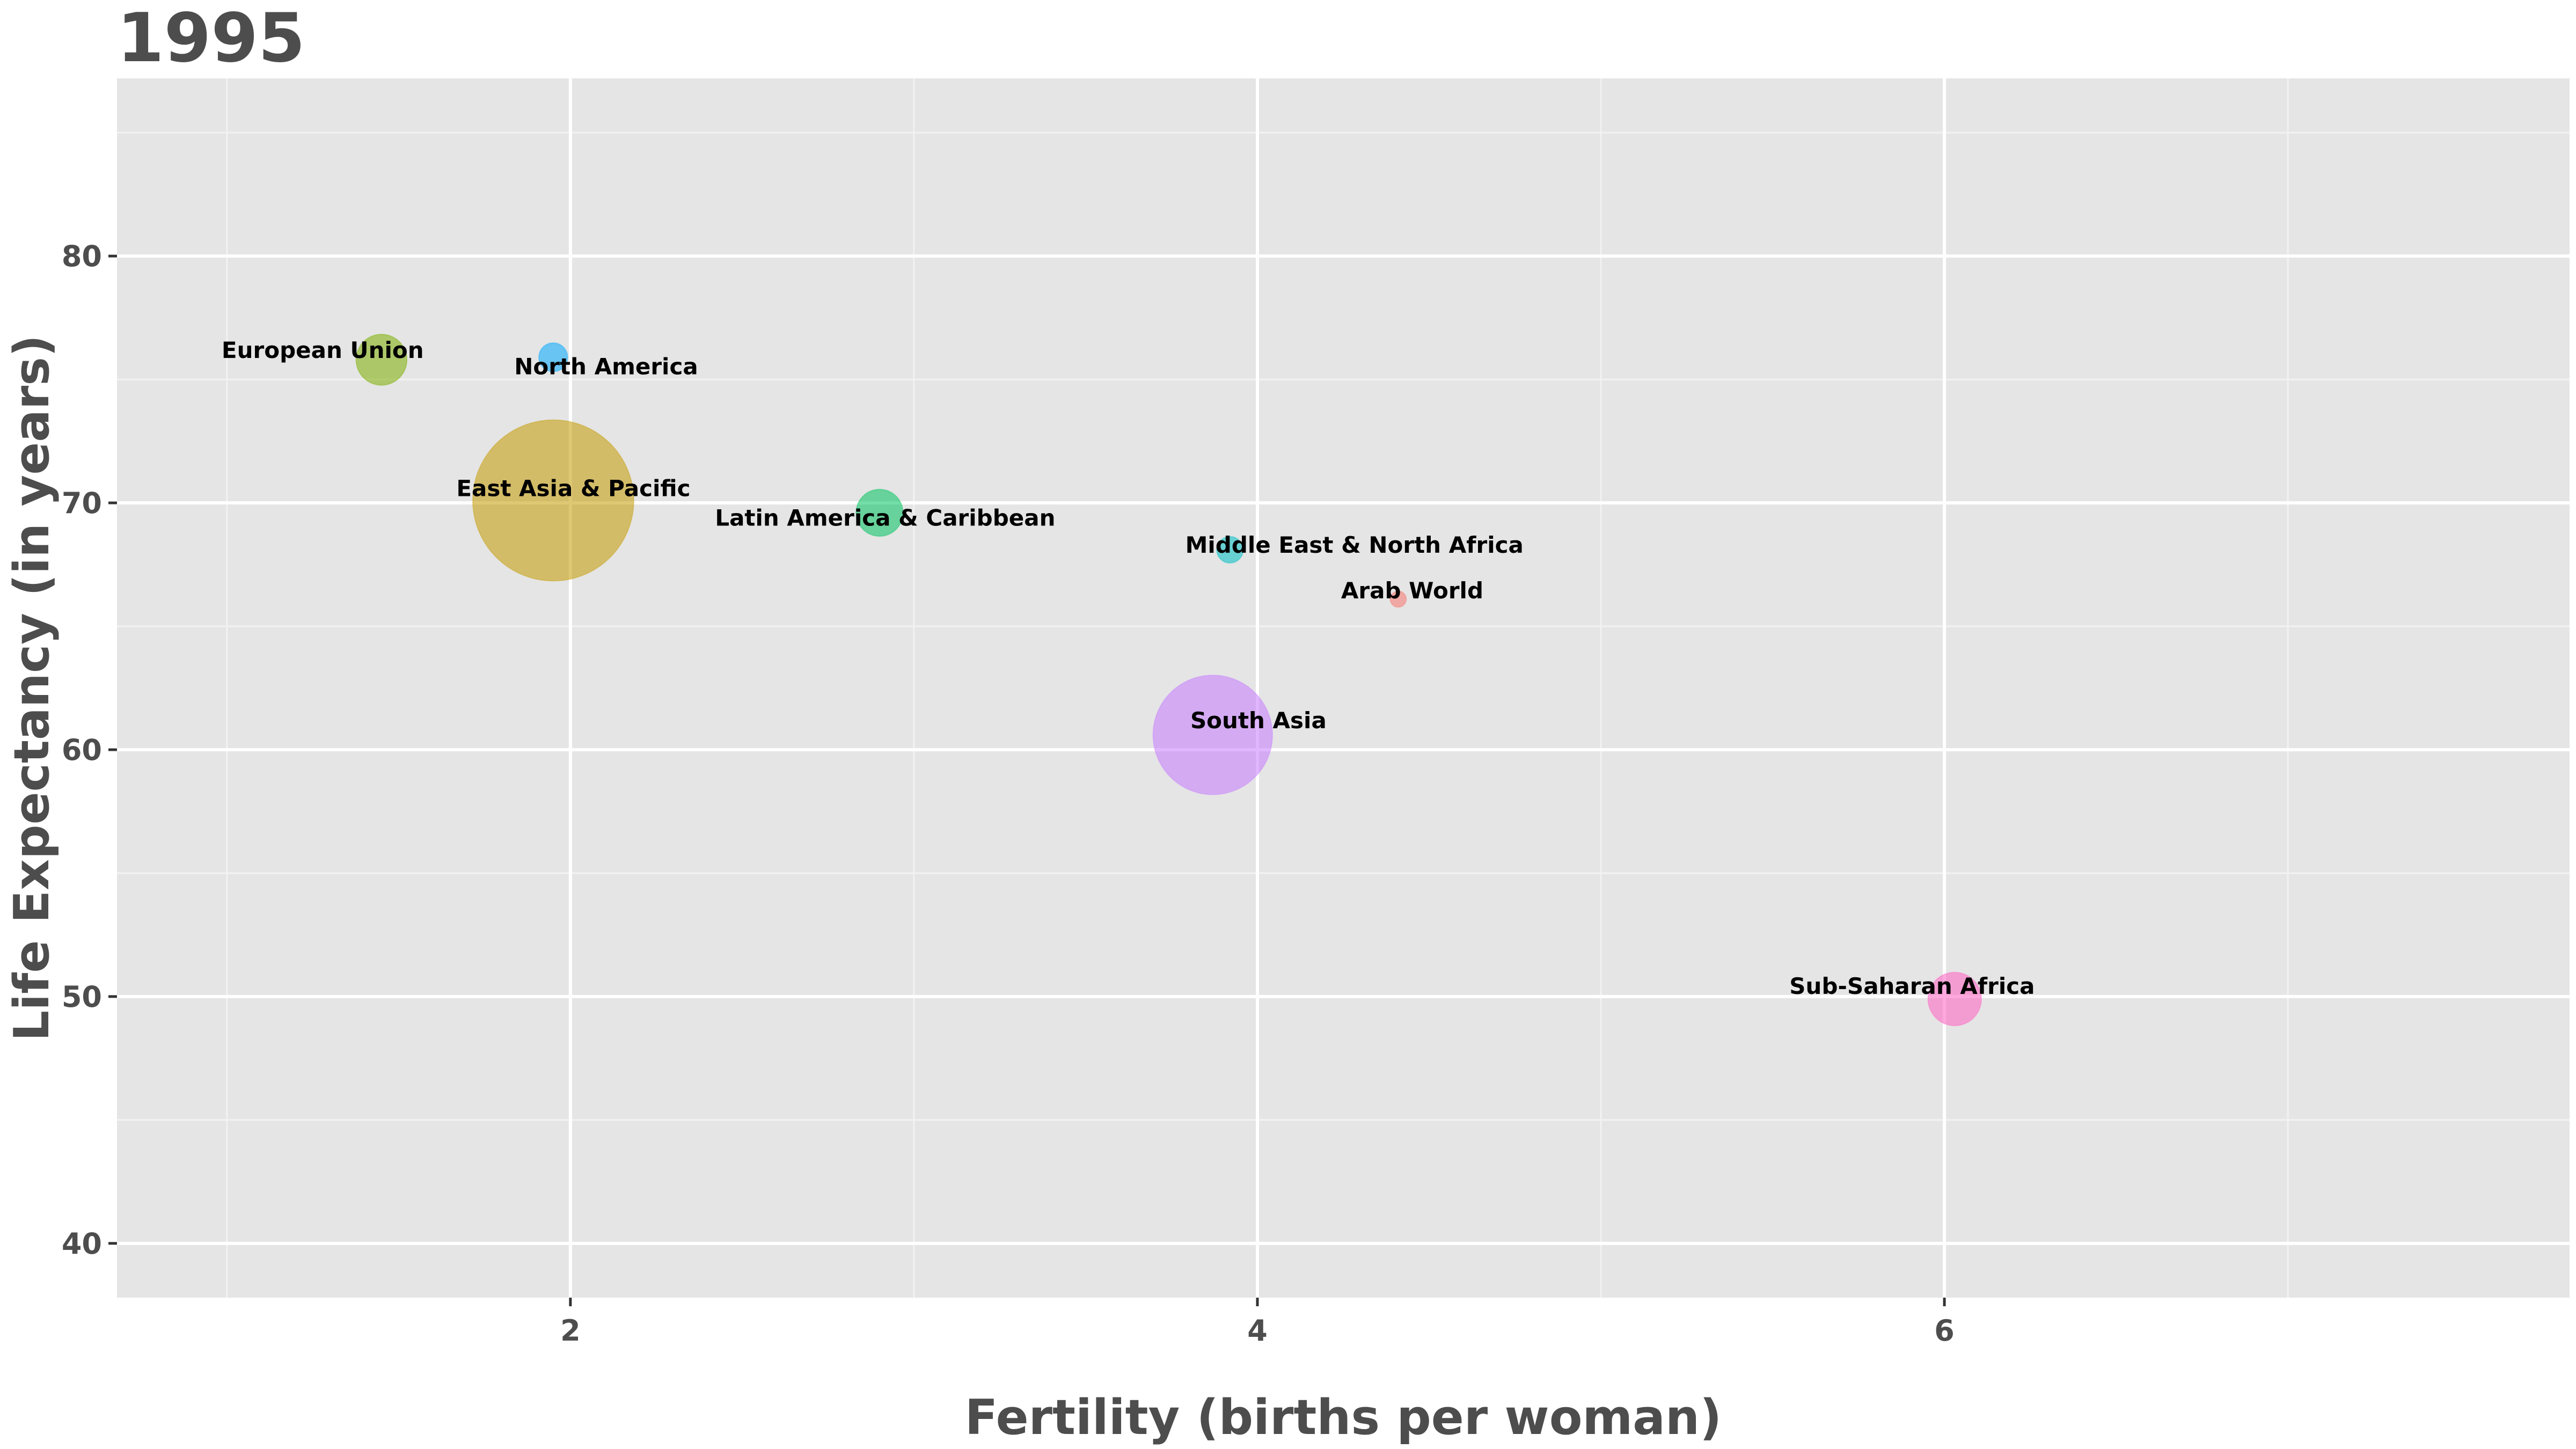 This screenshot has height=1449, width=2576. What do you see at coordinates (1343, 1417) in the screenshot?
I see `x-axis-title: Fertility (births per woman)` at bounding box center [1343, 1417].